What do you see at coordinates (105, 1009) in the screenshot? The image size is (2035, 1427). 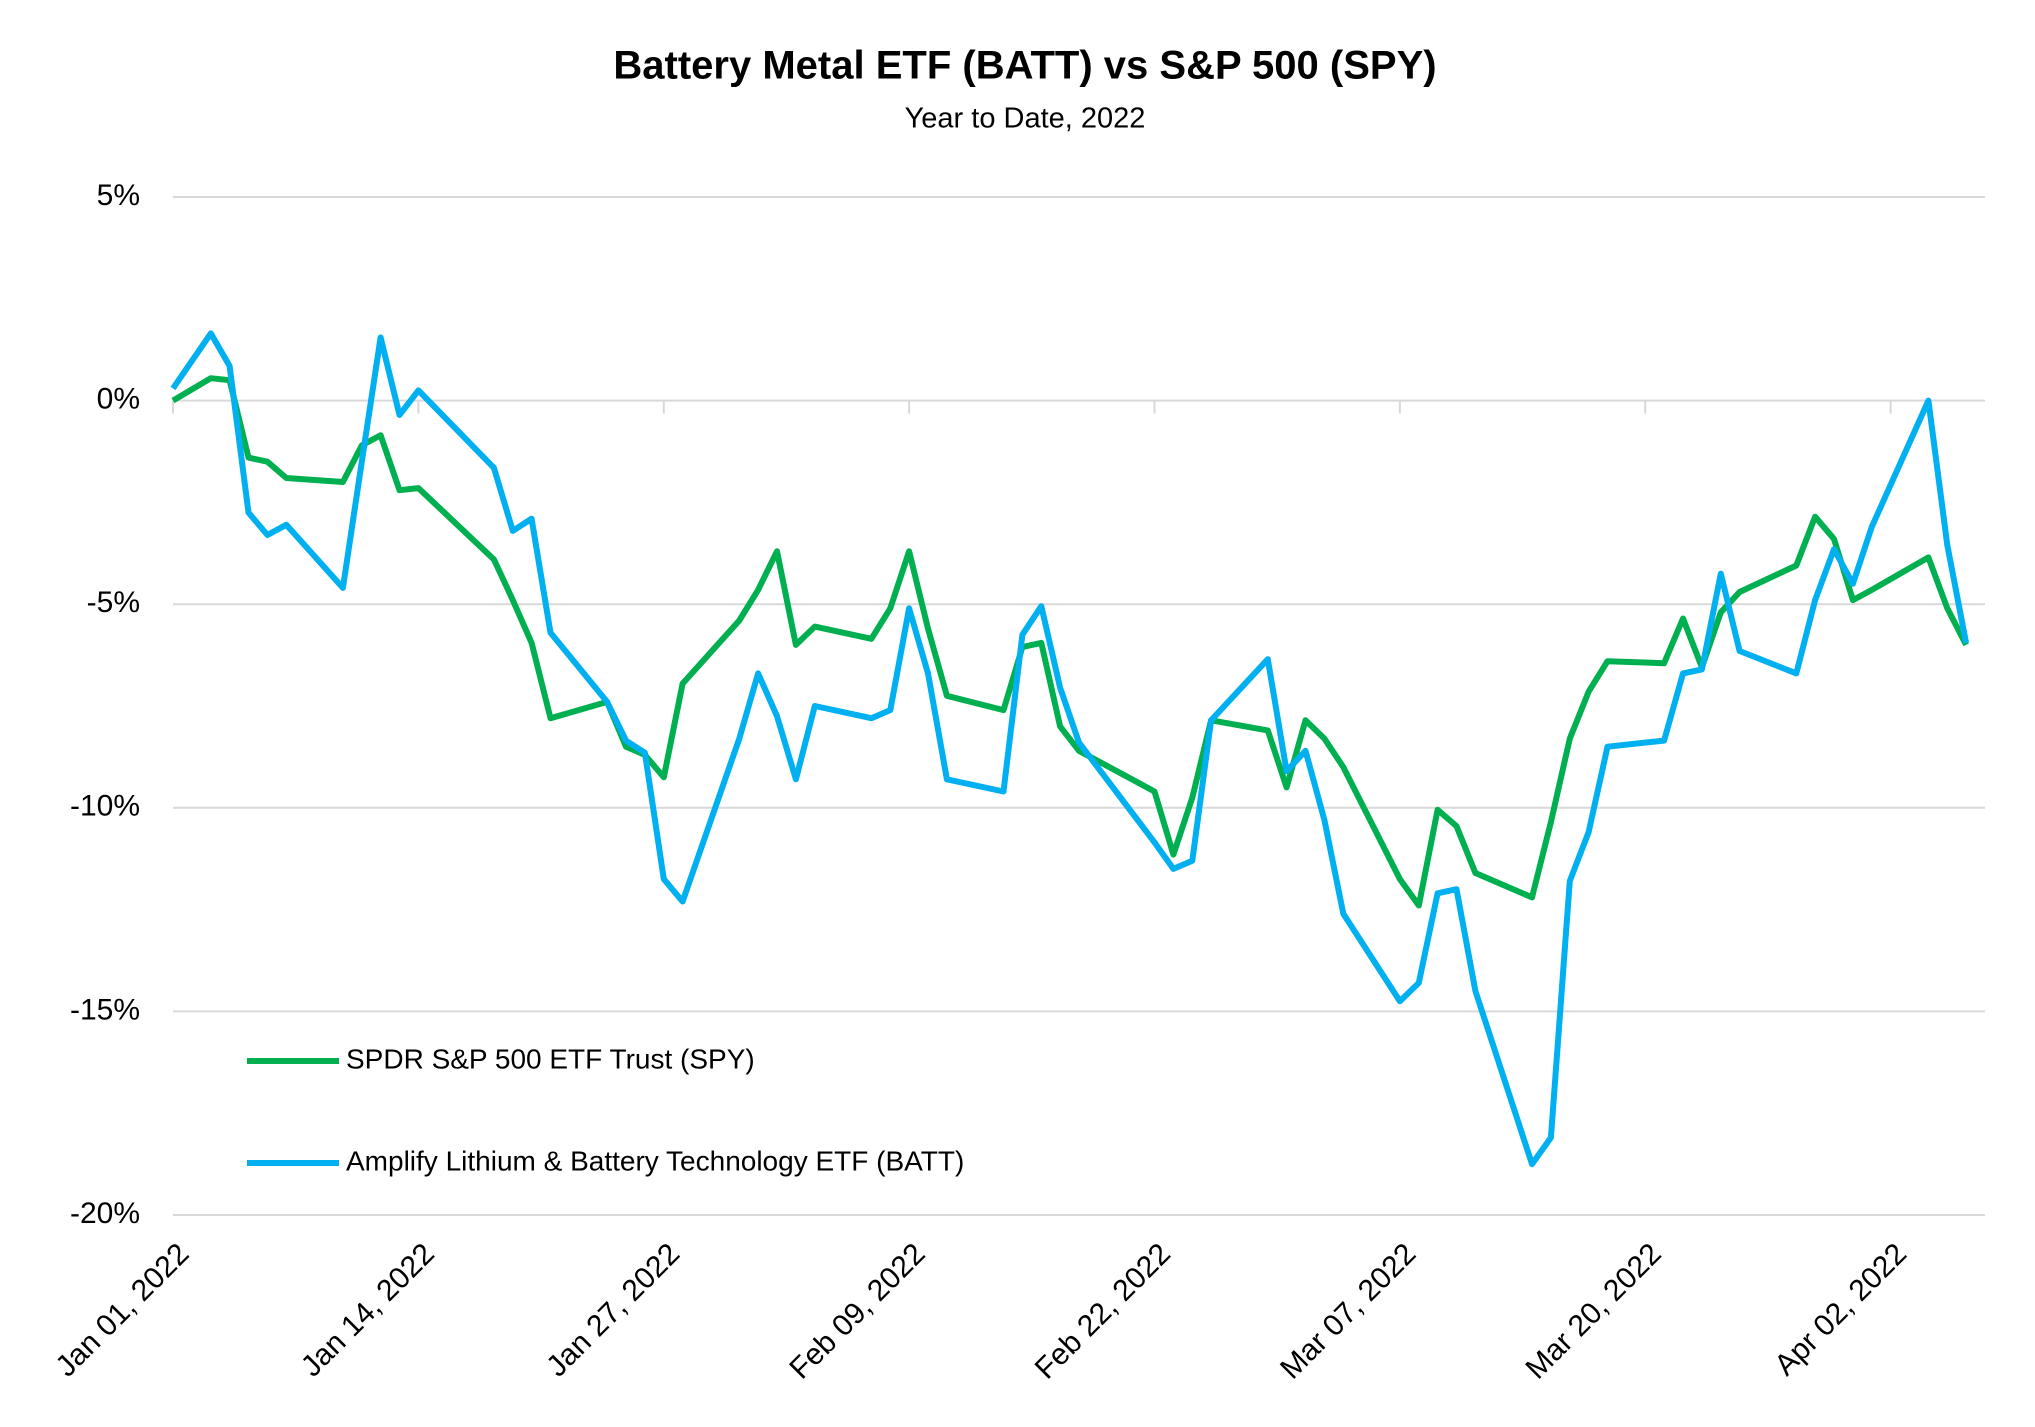 I see `y-tick-label: -15%` at bounding box center [105, 1009].